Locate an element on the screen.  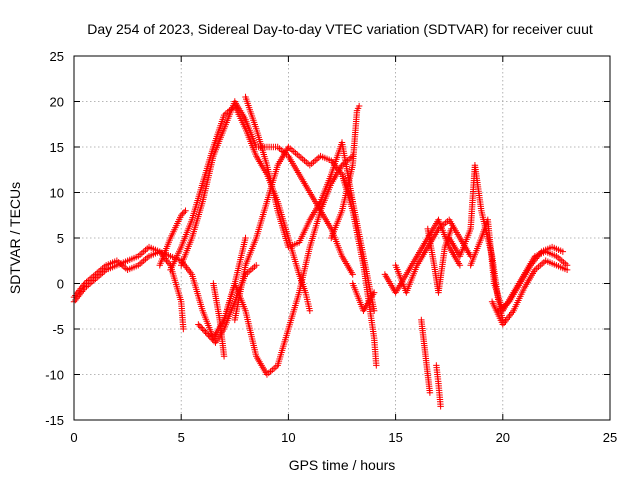
y-tick-label: 0 is located at coordinates (60, 284).